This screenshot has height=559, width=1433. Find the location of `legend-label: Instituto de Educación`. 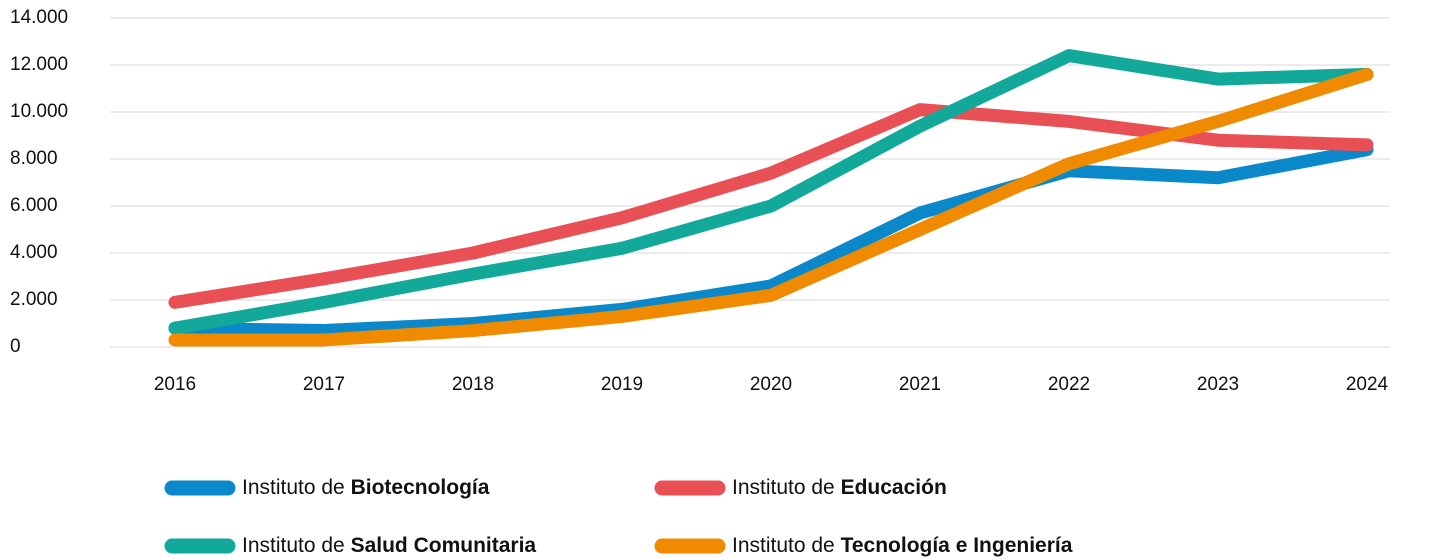

legend-label: Instituto de Educación is located at coordinates (839, 487).